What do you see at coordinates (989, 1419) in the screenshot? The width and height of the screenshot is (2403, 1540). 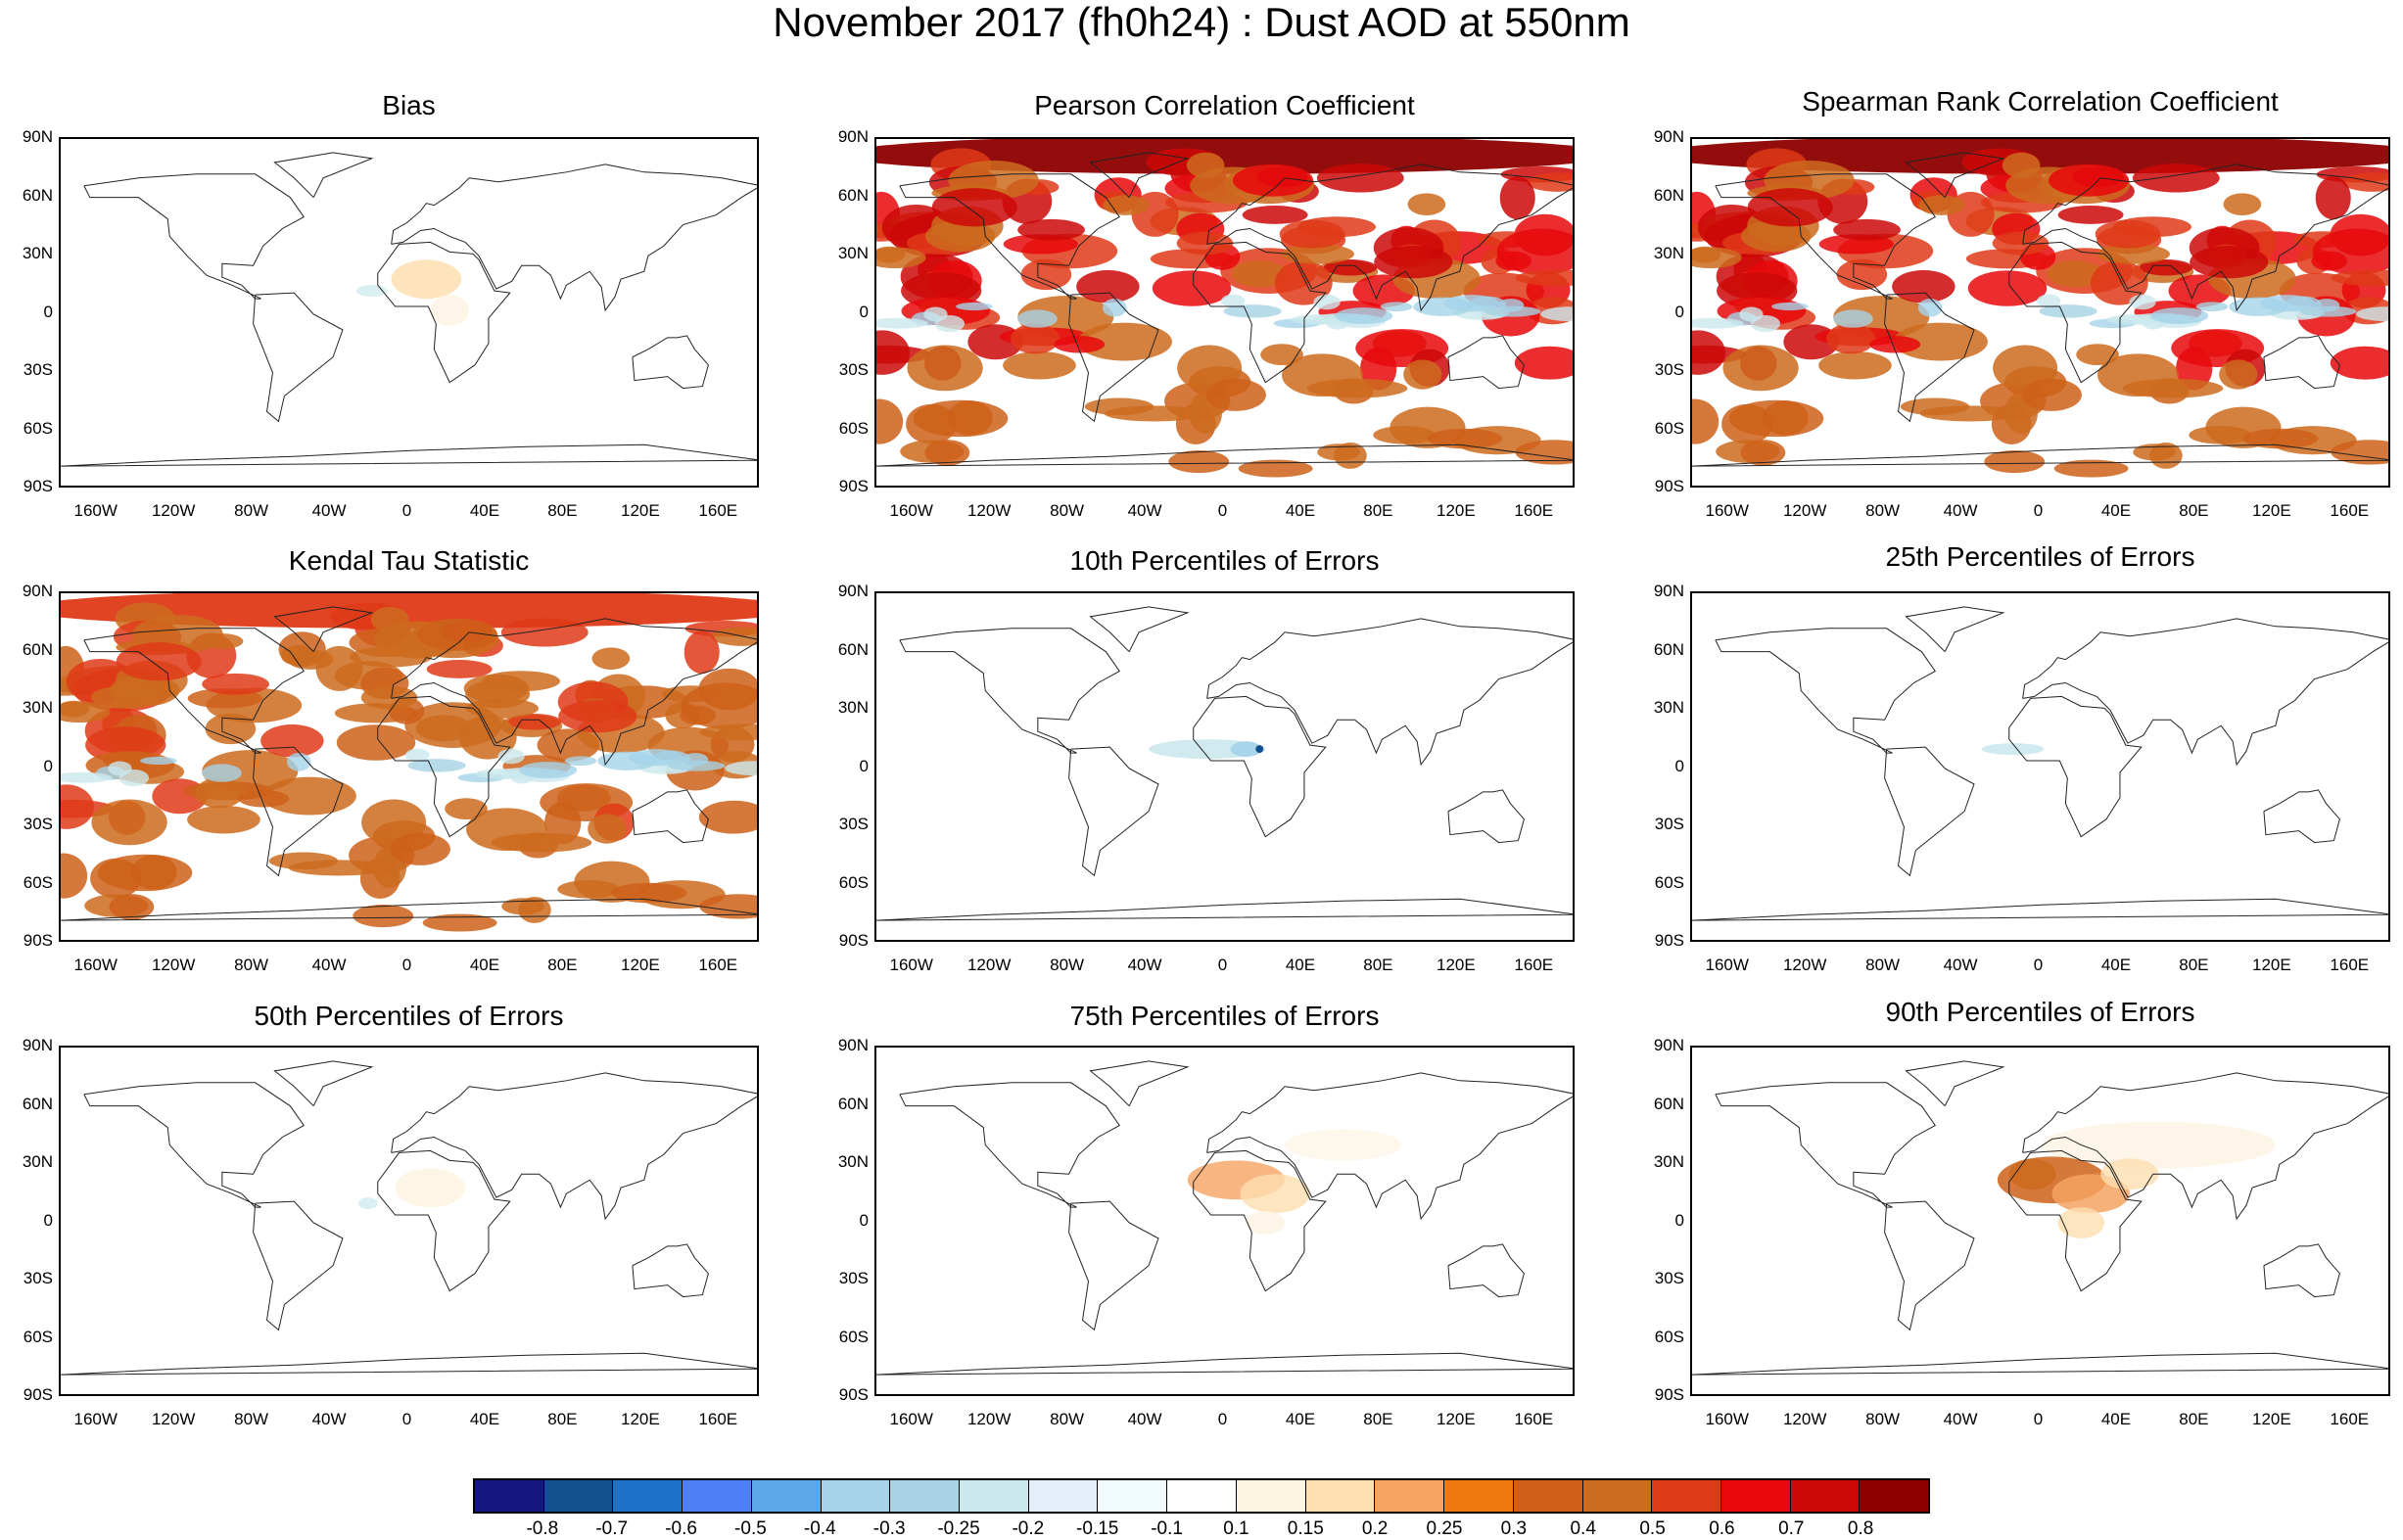 I see `lon-tick-label: 120W` at bounding box center [989, 1419].